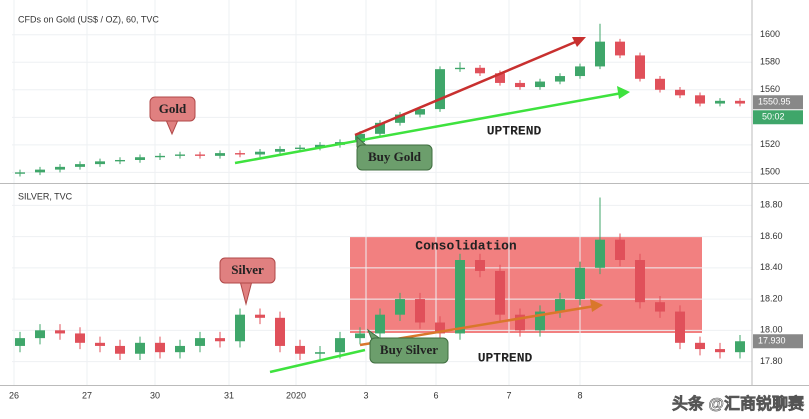  I want to click on x-tick-label: 7, so click(508, 395).